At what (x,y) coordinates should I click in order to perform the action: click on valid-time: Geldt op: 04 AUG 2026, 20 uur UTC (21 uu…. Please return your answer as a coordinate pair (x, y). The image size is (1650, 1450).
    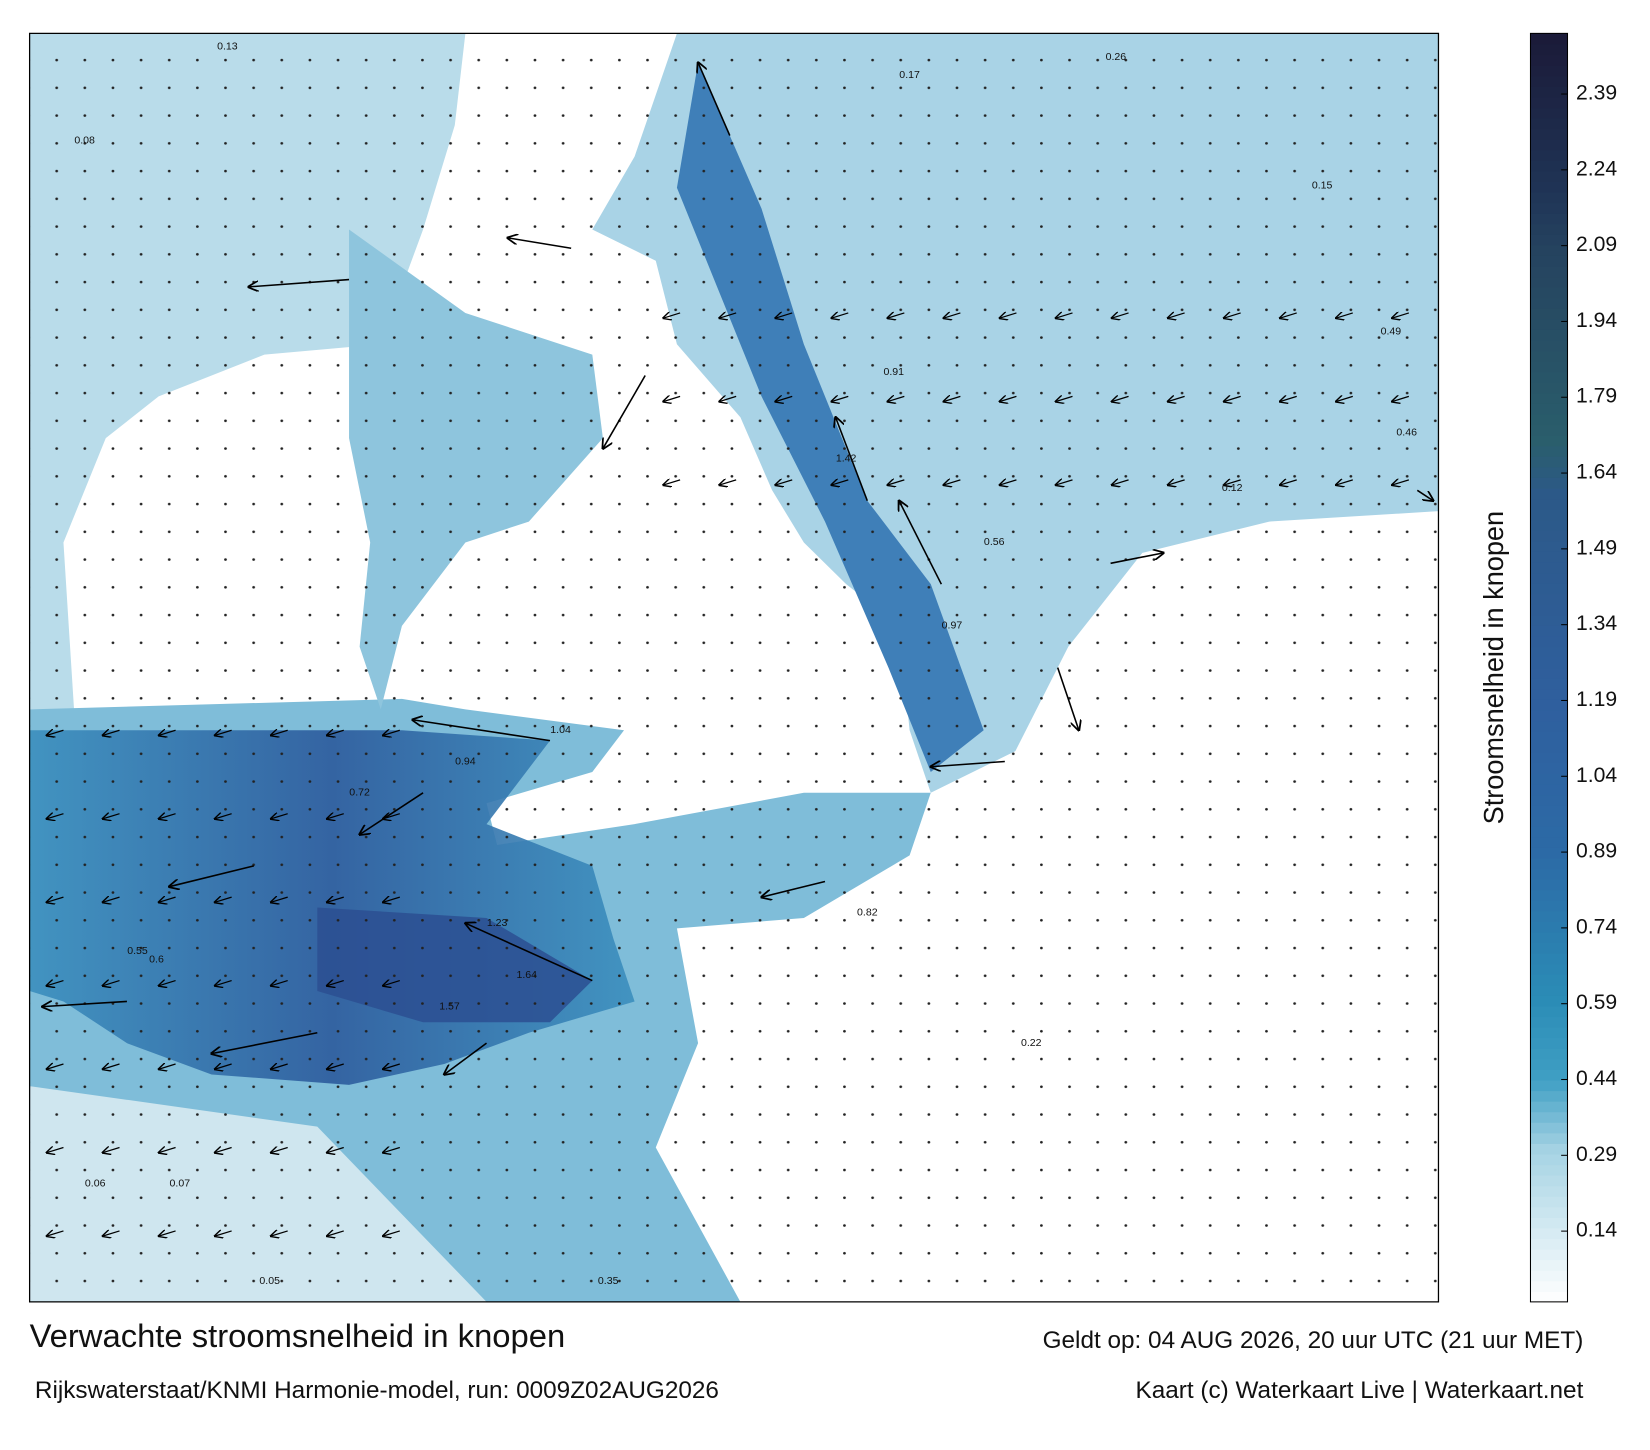
    Looking at the image, I should click on (1313, 1340).